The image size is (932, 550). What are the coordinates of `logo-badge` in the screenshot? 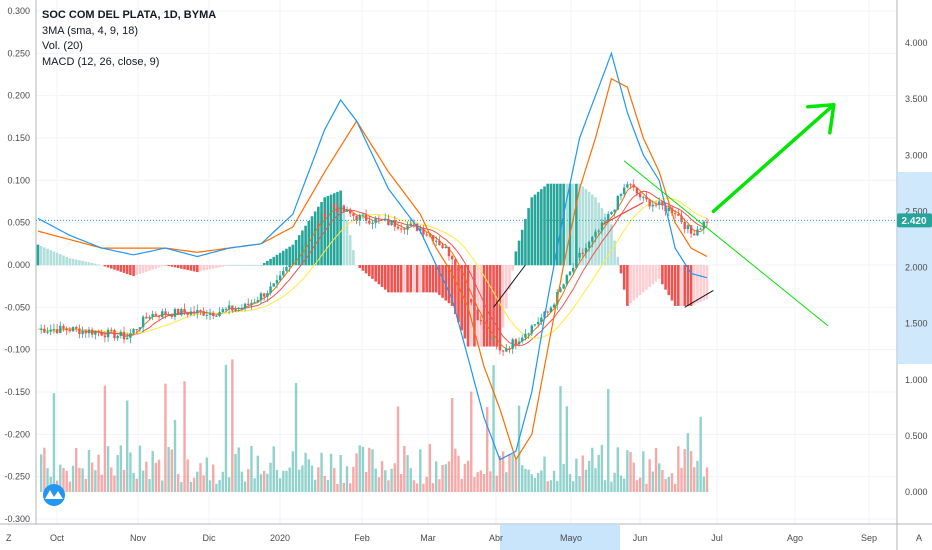 It's located at (54, 495).